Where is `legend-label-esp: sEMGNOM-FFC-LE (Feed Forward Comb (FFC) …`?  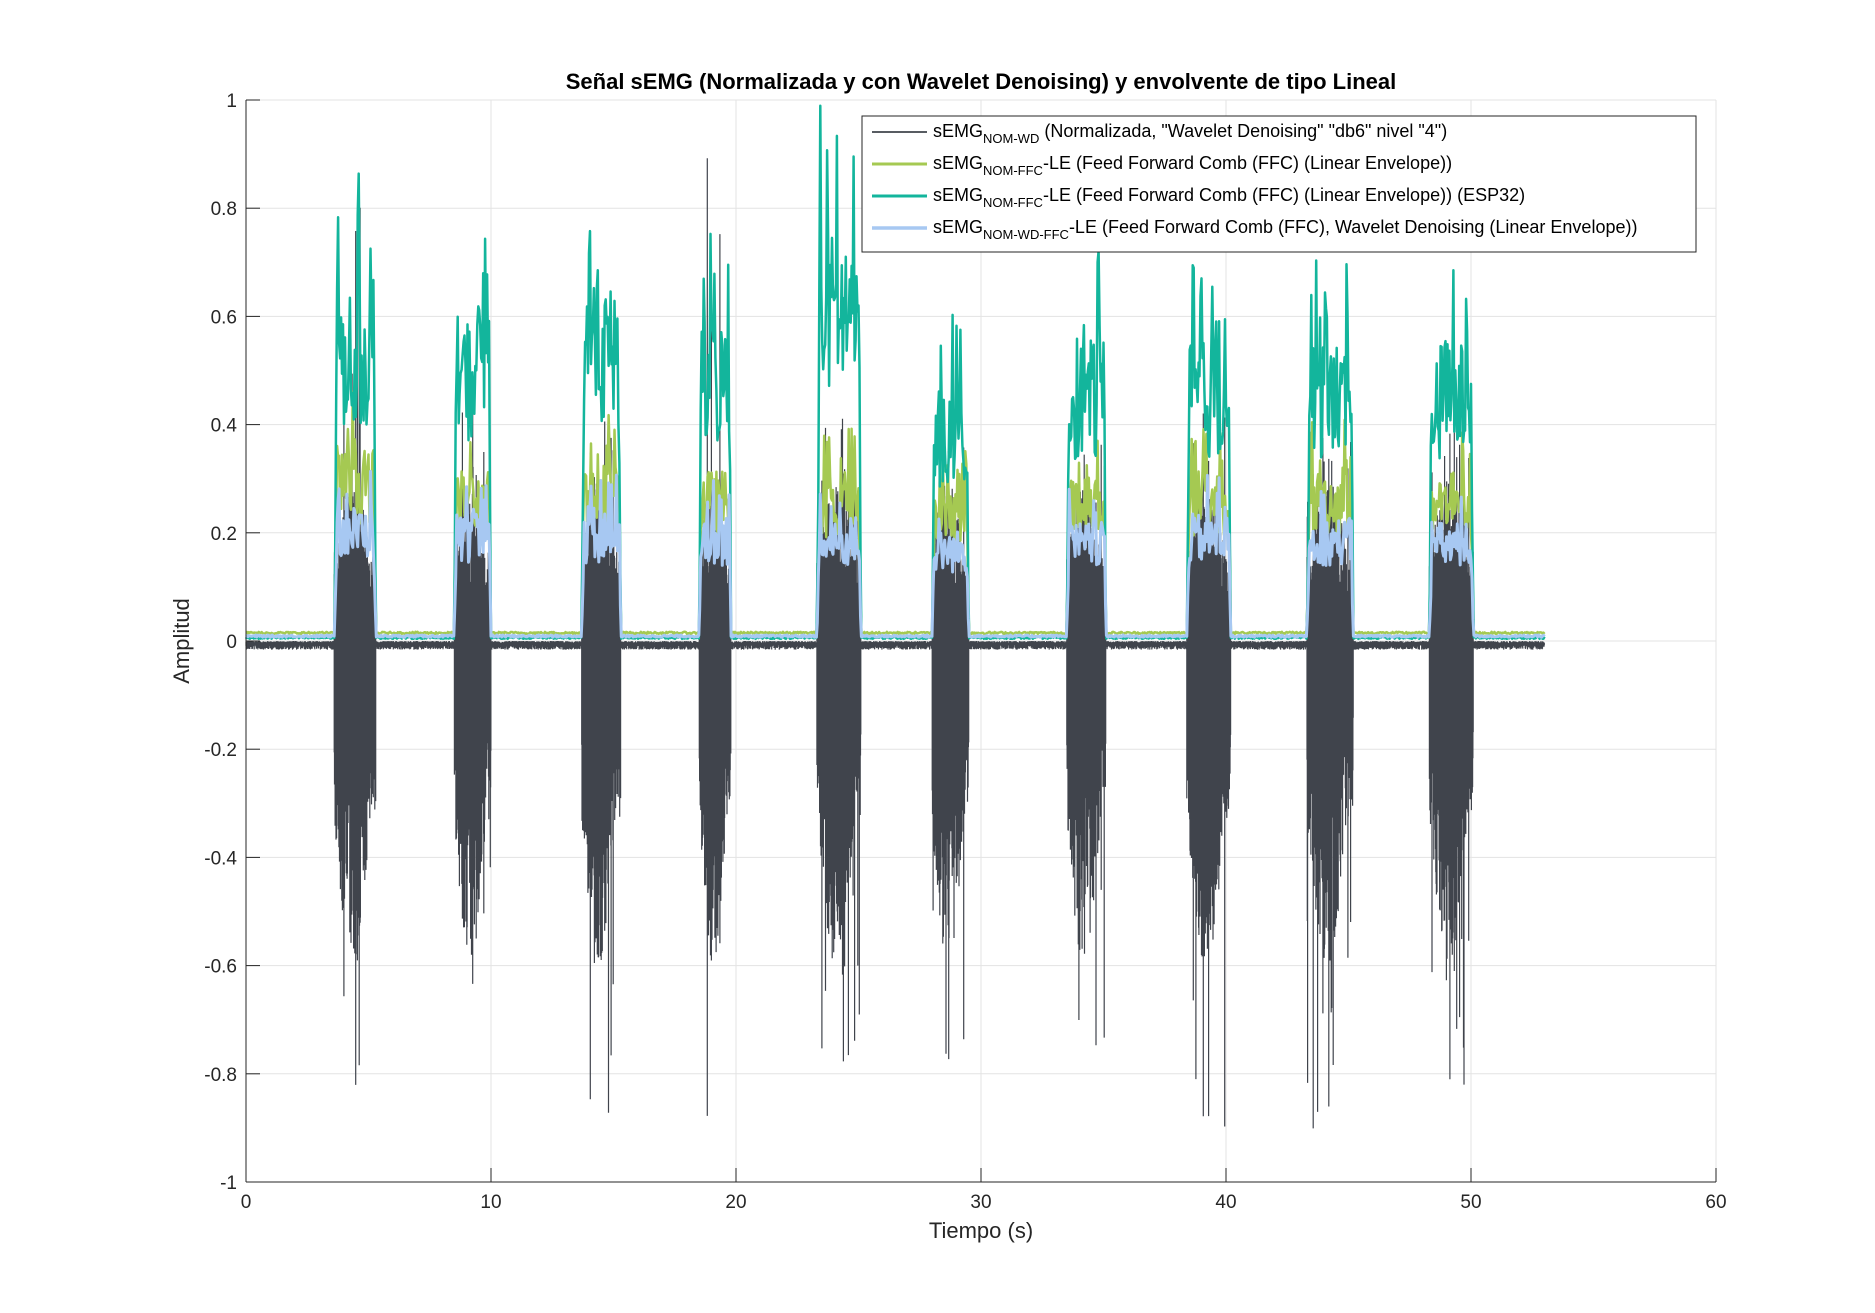
legend-label-esp: sEMGNOM-FFC-LE (Feed Forward Comb (FFC) … is located at coordinates (1229, 197).